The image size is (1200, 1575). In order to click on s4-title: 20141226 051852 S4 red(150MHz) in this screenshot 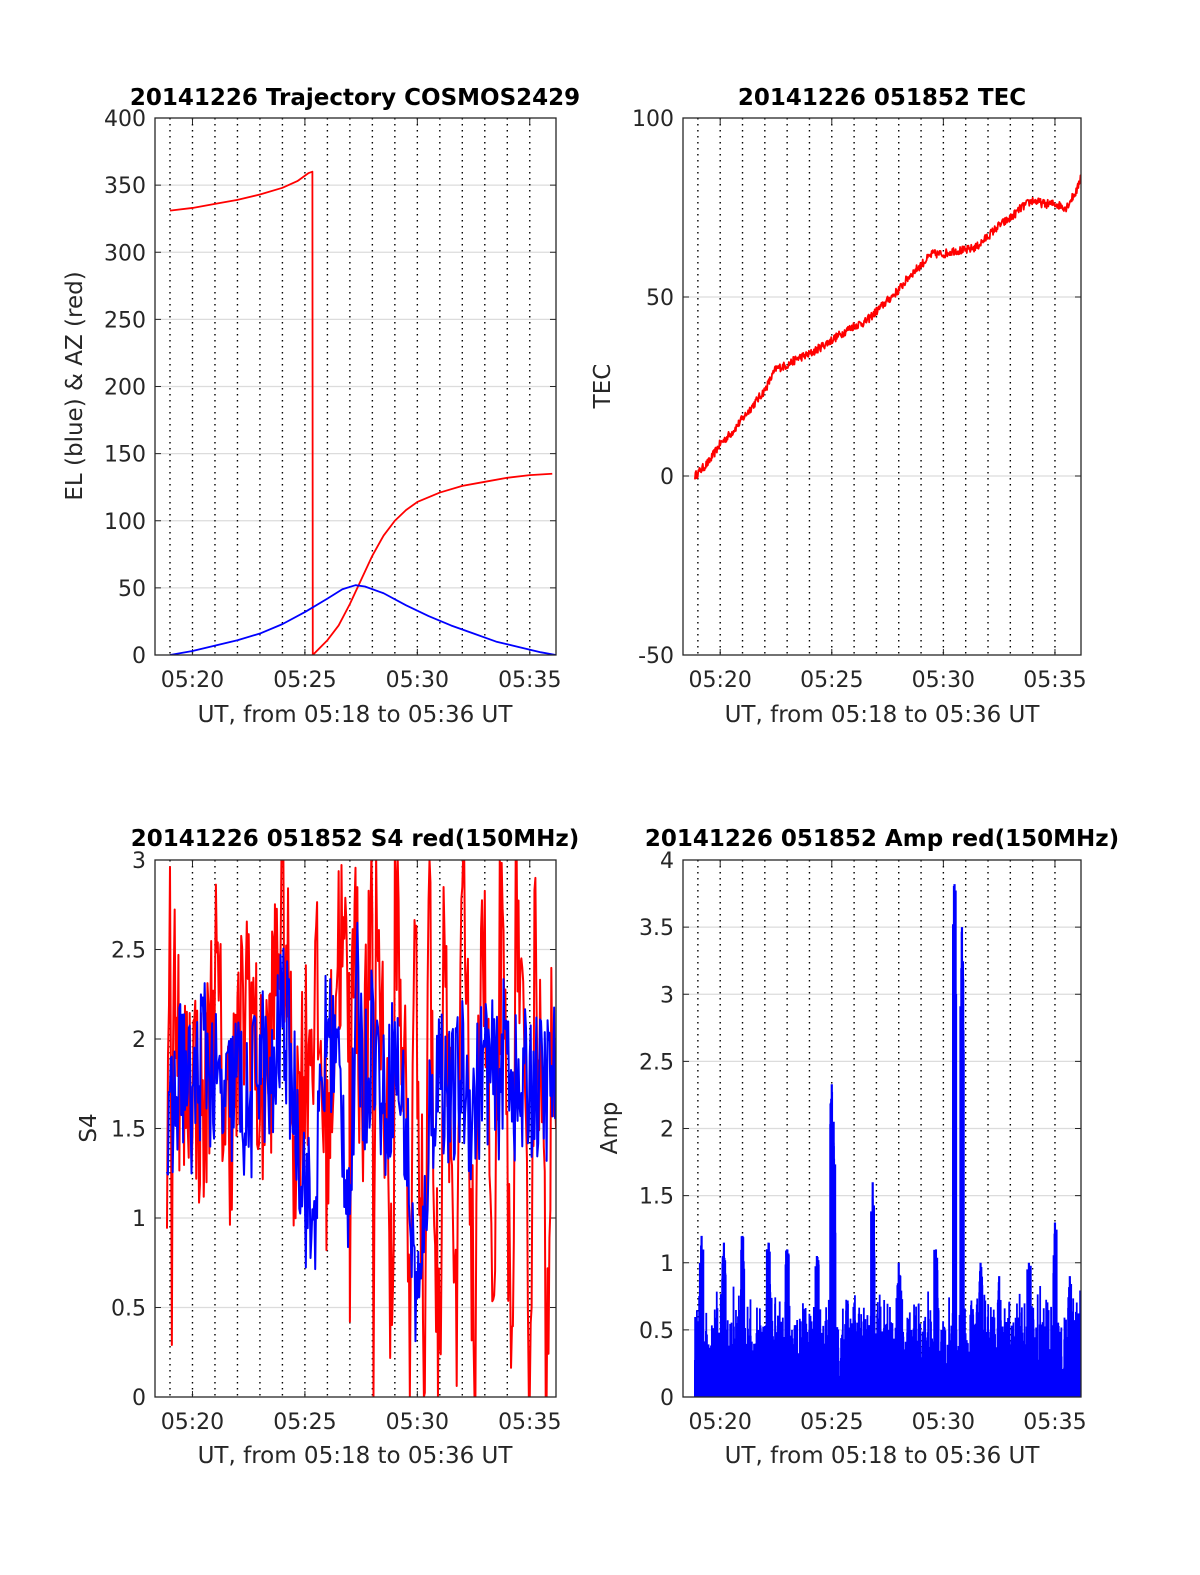, I will do `click(355, 839)`.